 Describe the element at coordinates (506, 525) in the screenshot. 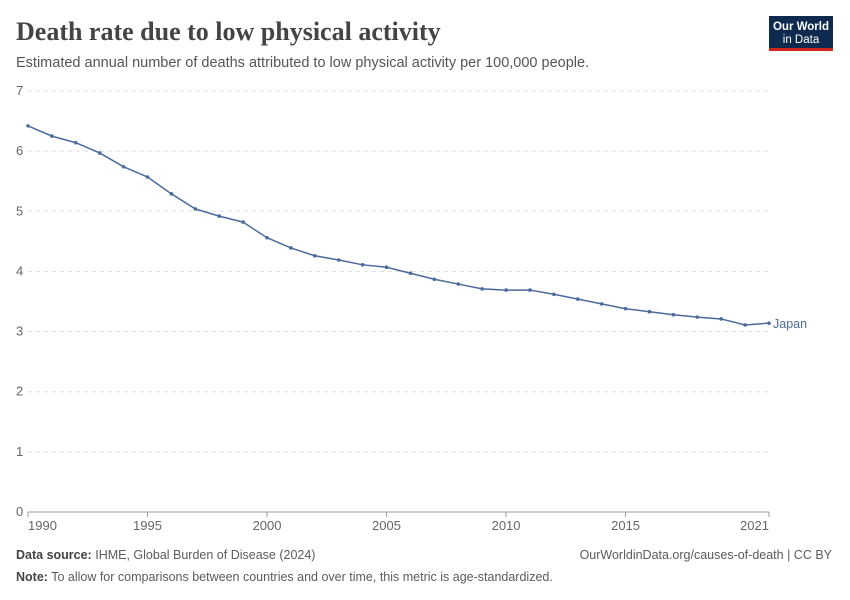

I see `x-tick-label: 2010` at that location.